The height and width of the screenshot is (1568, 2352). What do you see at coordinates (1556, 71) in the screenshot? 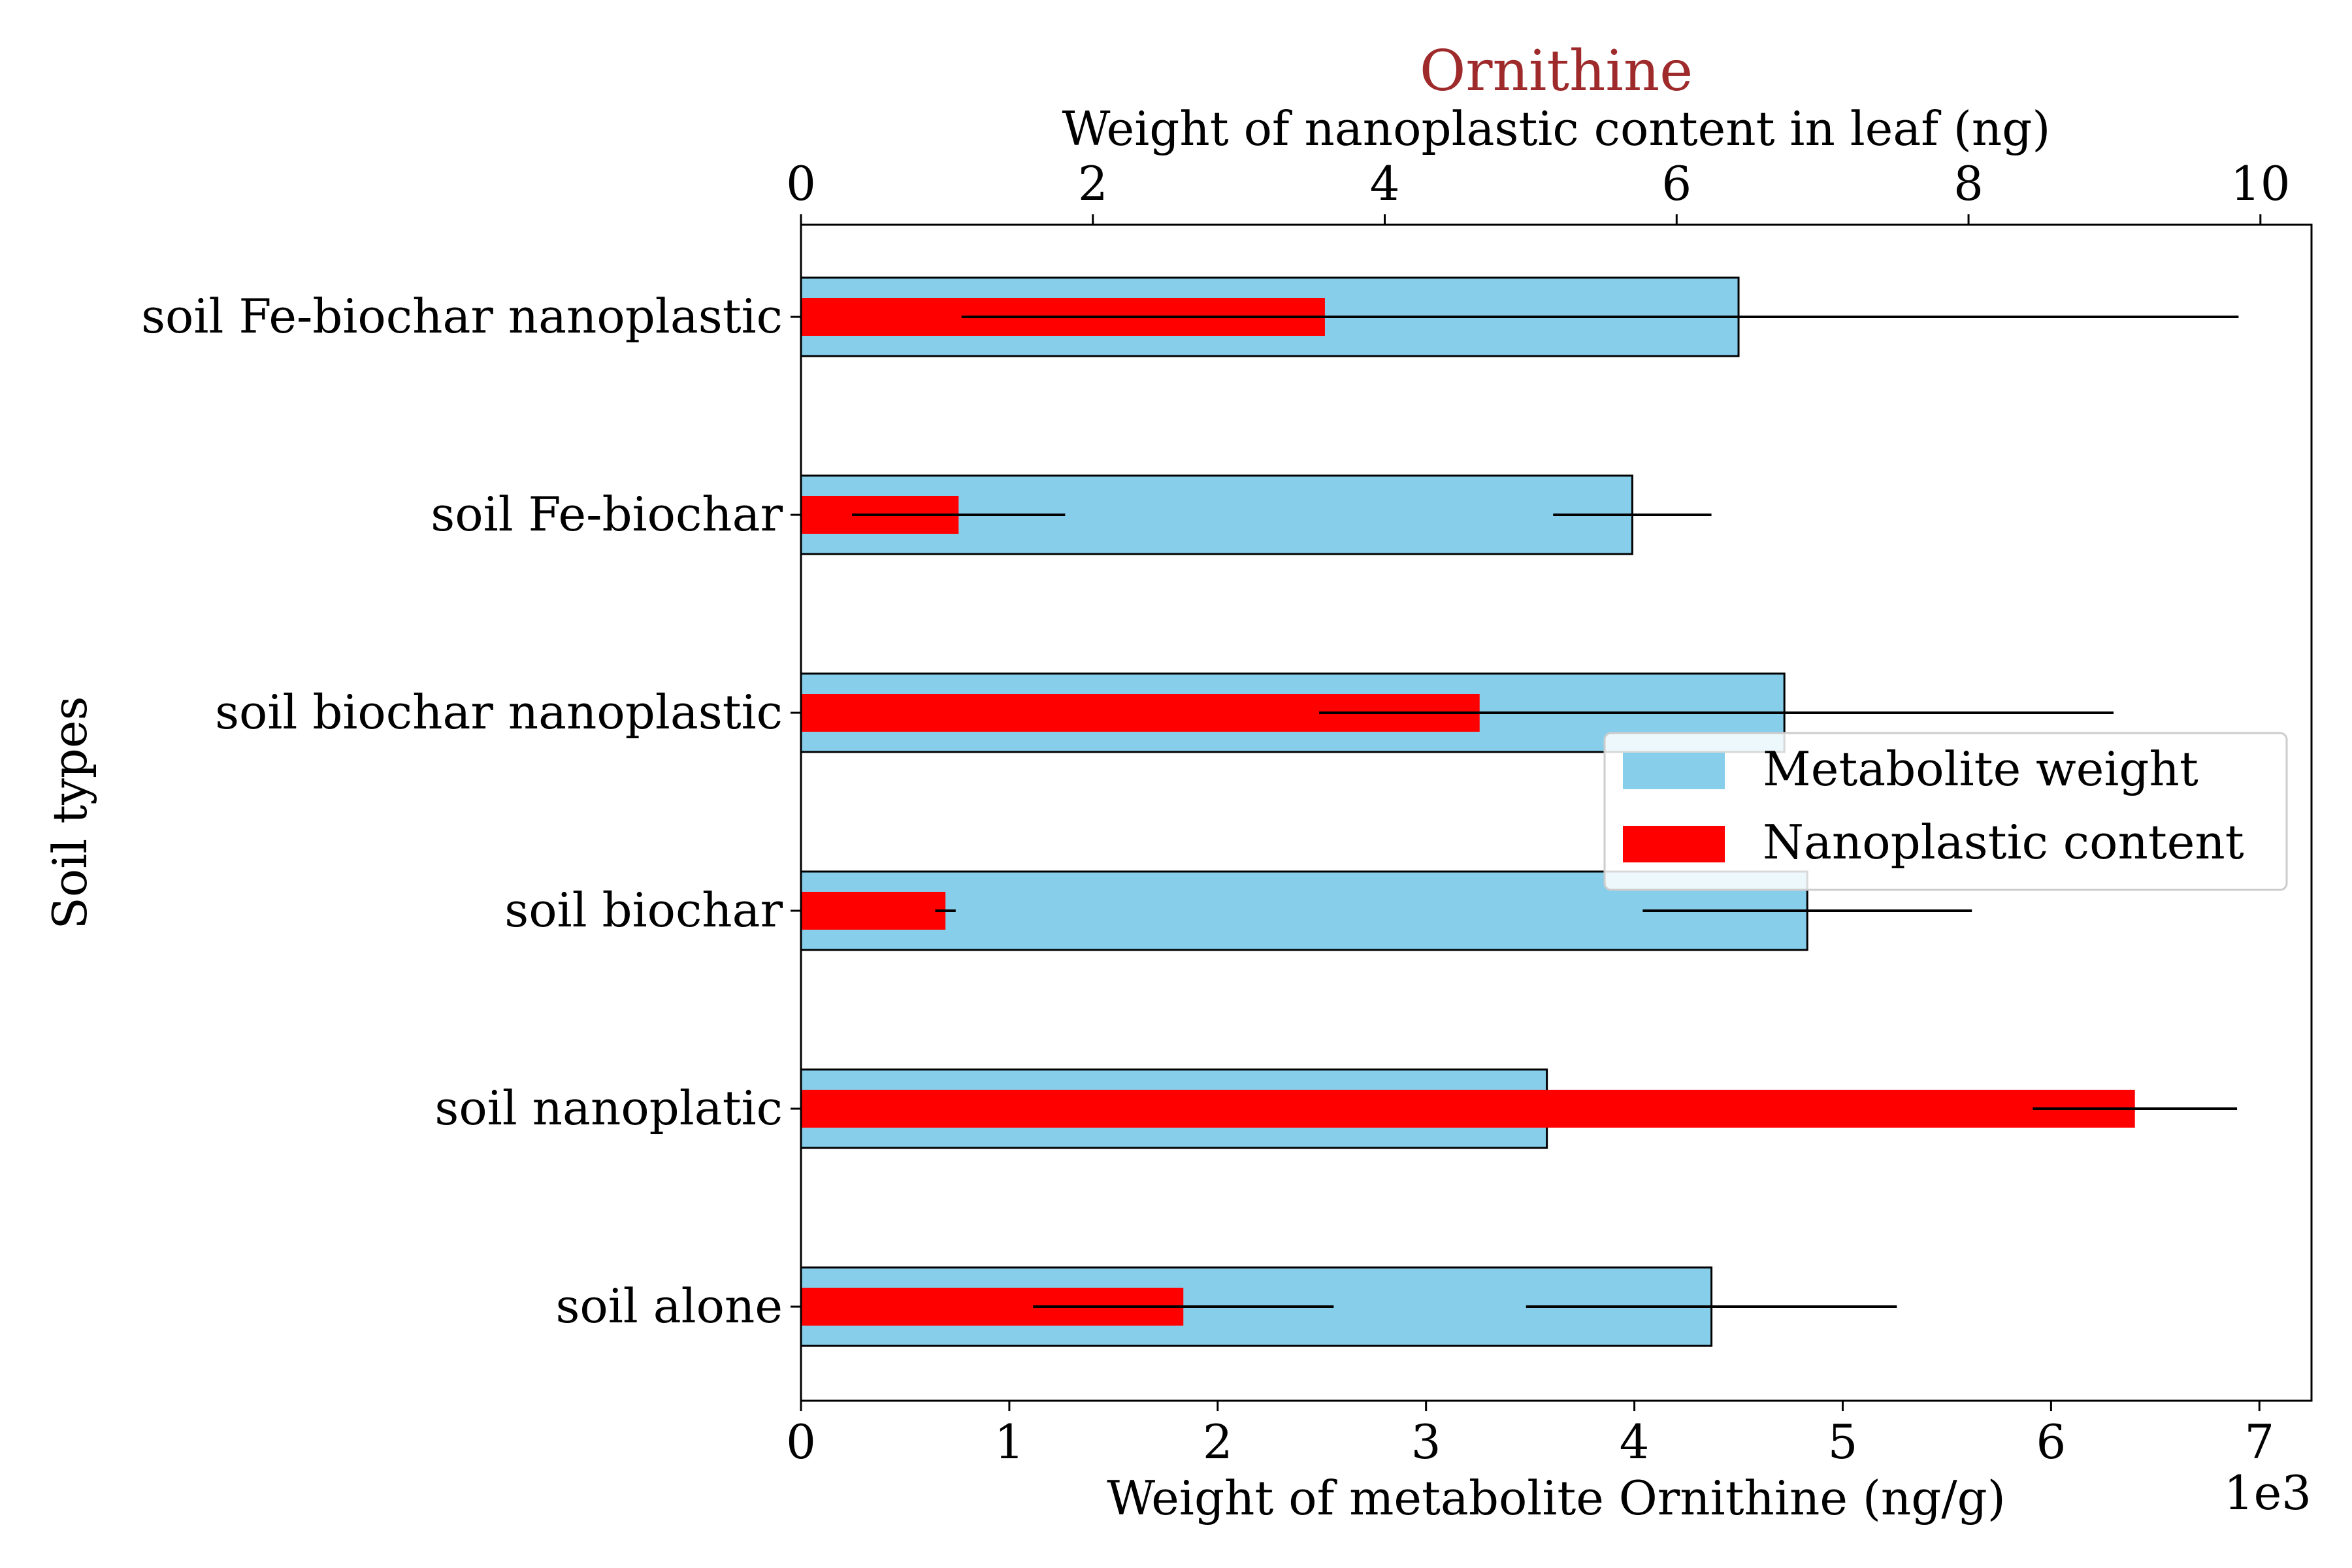
I see `chart-title: Ornithine` at bounding box center [1556, 71].